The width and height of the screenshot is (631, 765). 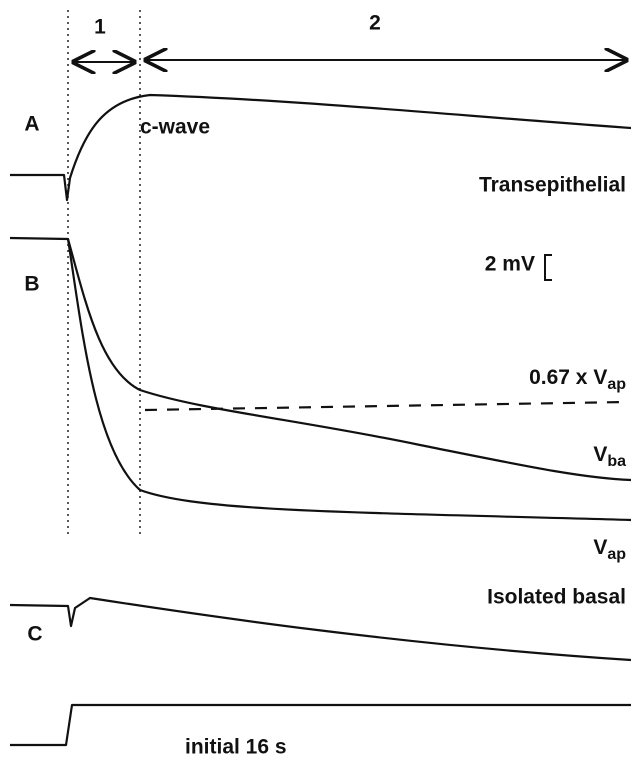 I want to click on phase-label: 1, so click(x=100, y=27).